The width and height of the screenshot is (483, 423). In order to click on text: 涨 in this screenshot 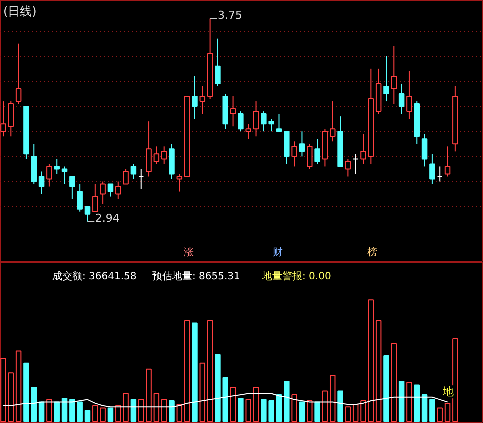, I will do `click(189, 252)`.